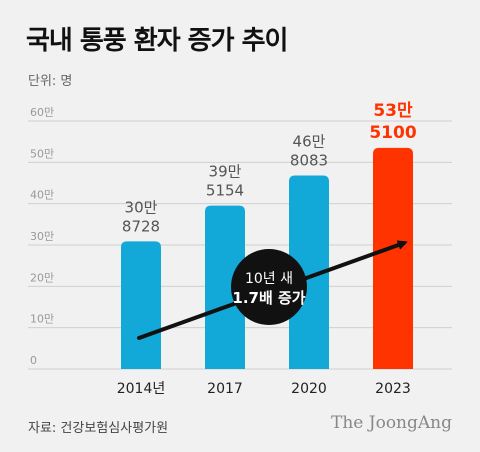 This screenshot has height=452, width=480. What do you see at coordinates (50, 81) in the screenshot?
I see `unit-label: 단위: 명` at bounding box center [50, 81].